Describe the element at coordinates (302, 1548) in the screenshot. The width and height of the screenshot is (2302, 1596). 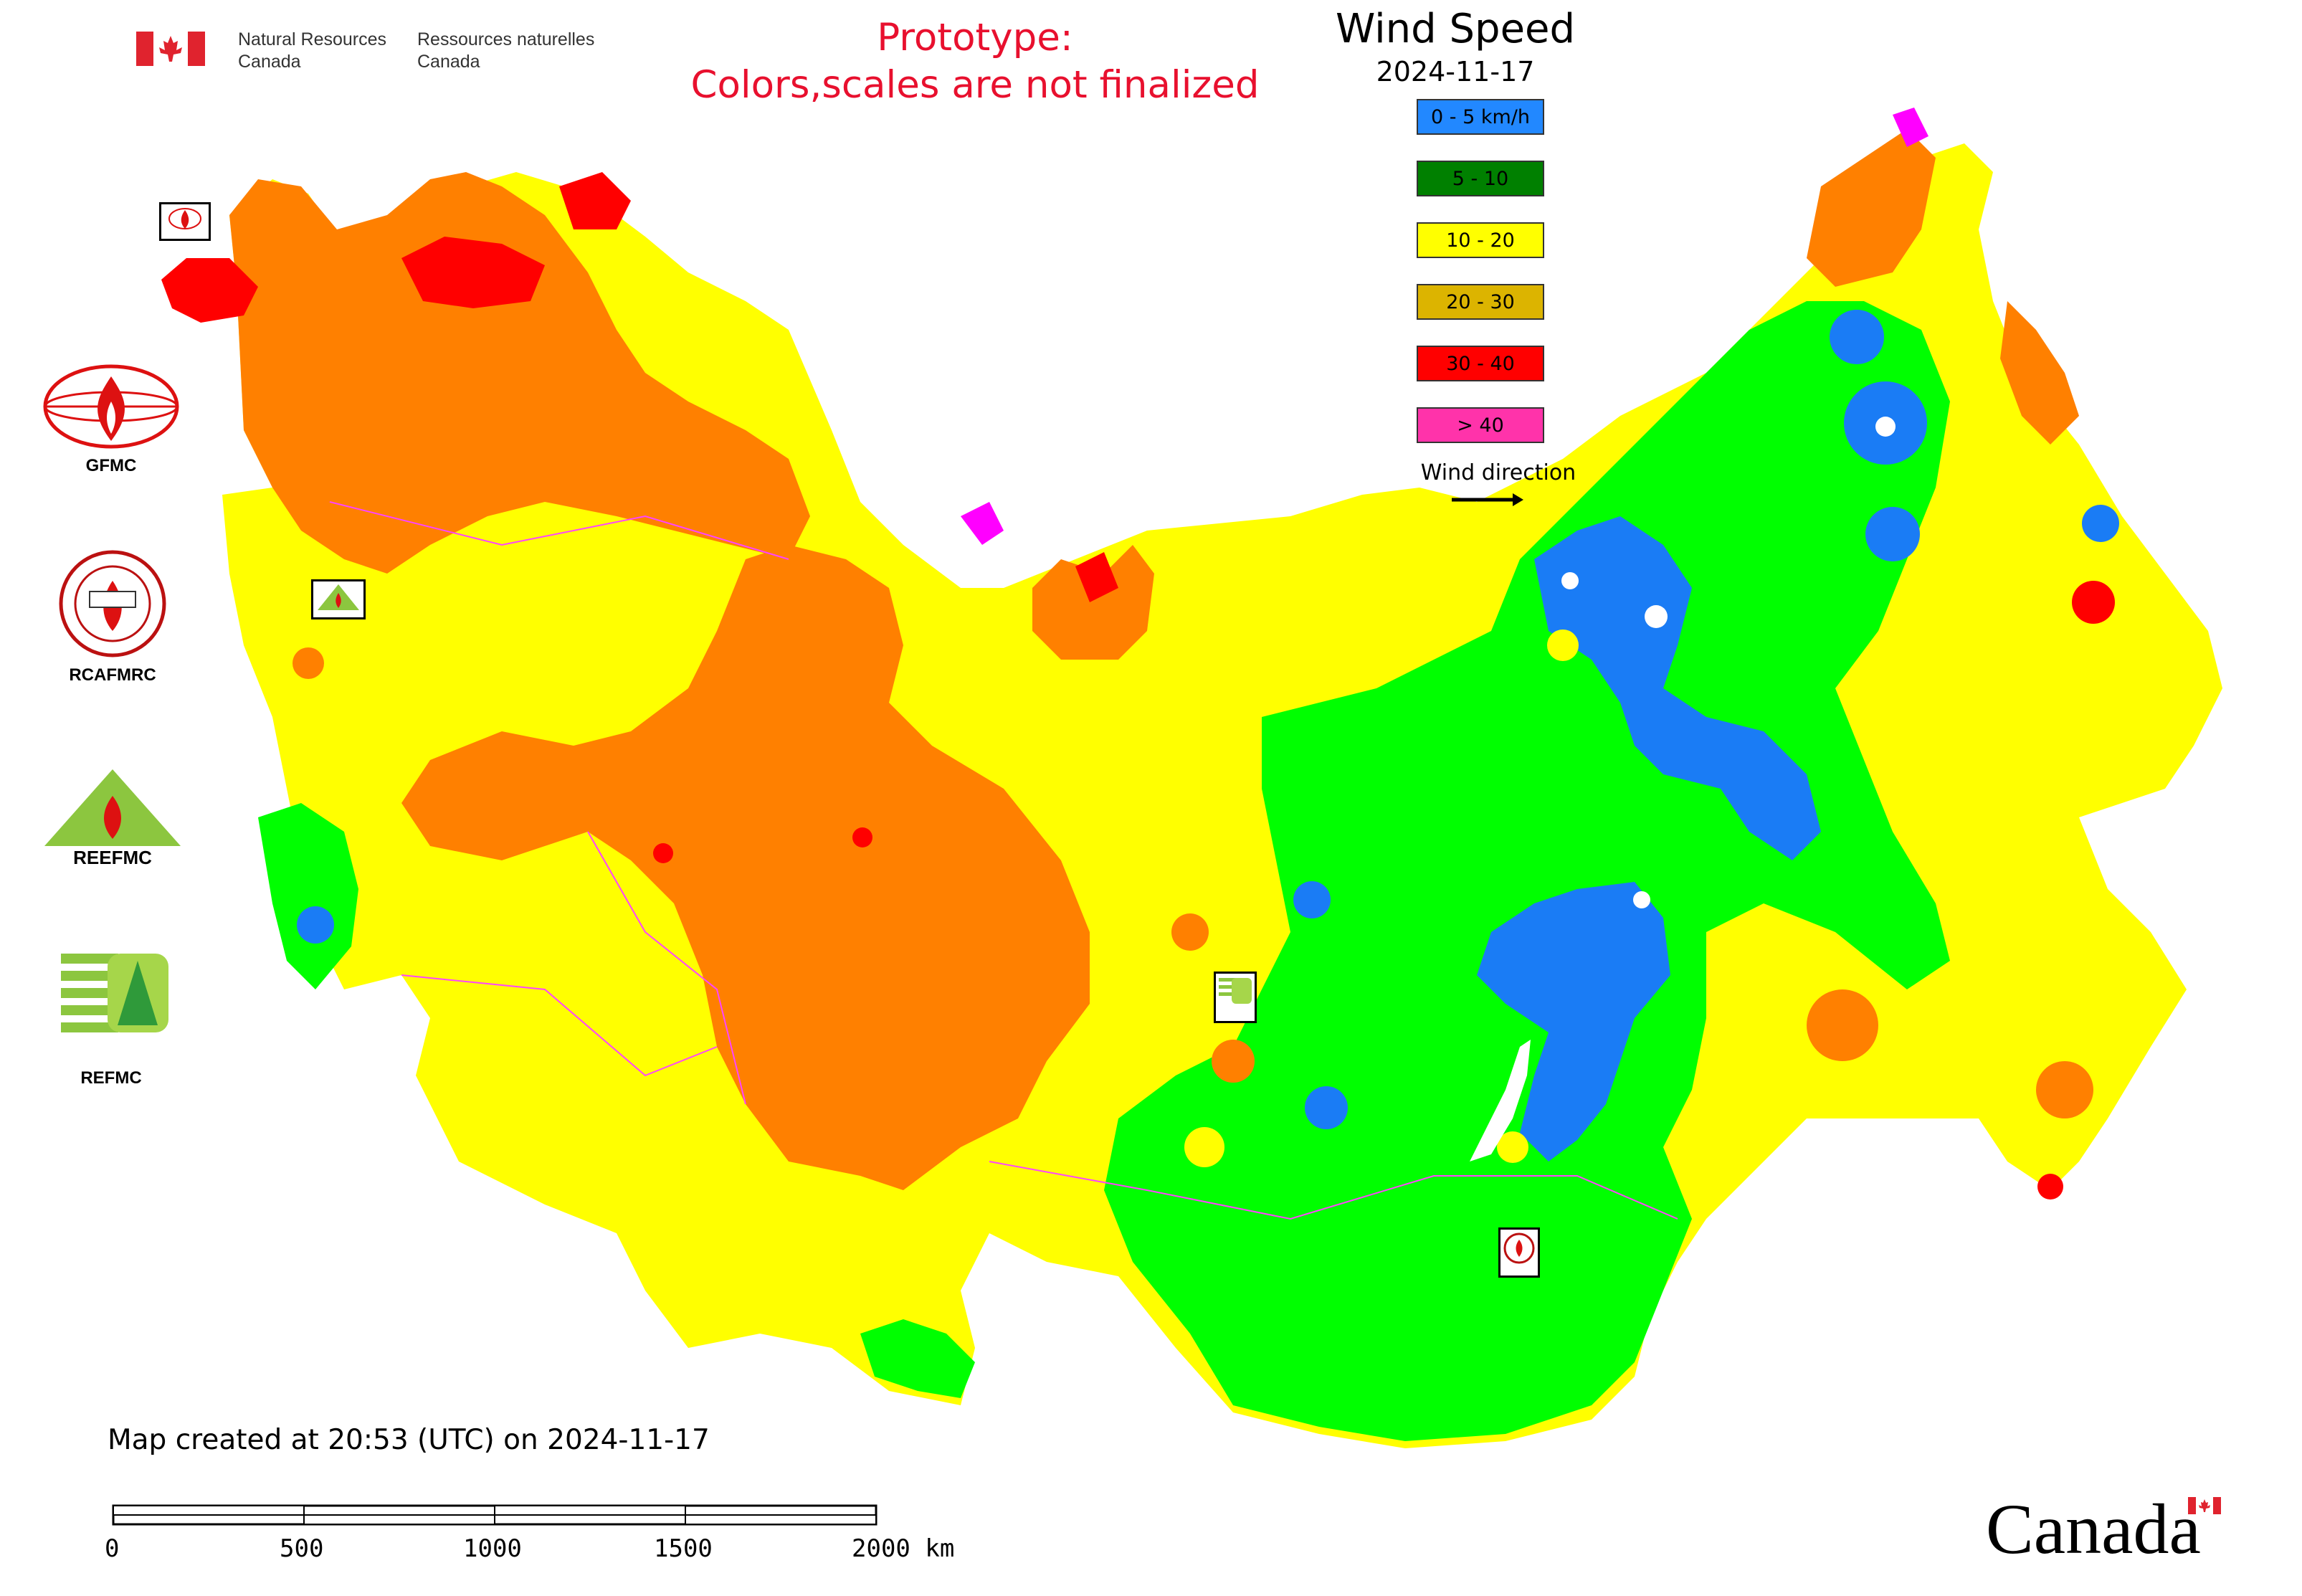
I see `scale-tick-500: 500` at that location.